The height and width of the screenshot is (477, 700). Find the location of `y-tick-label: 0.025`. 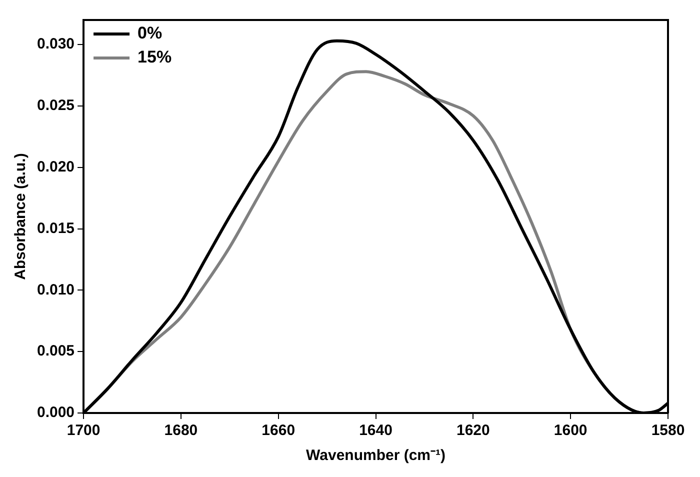

y-tick-label: 0.025 is located at coordinates (55, 105).